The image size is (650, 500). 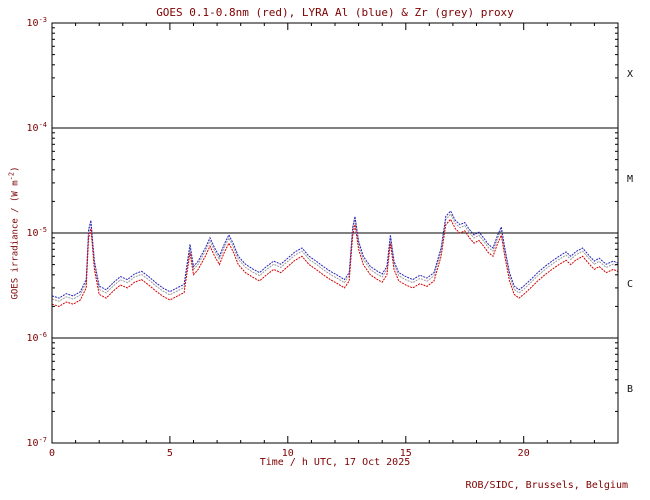 I want to click on x-tick-label: 0, so click(x=52, y=453).